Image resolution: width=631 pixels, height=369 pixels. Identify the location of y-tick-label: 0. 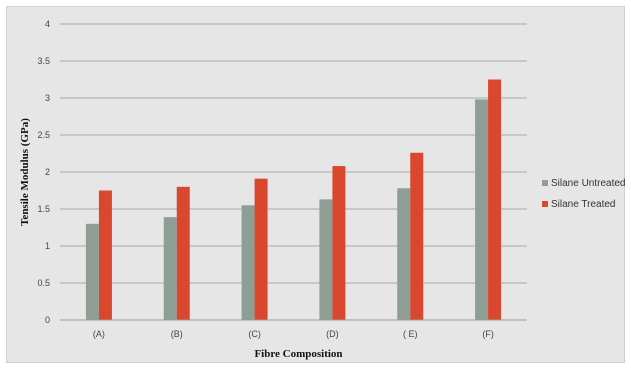
(47, 320).